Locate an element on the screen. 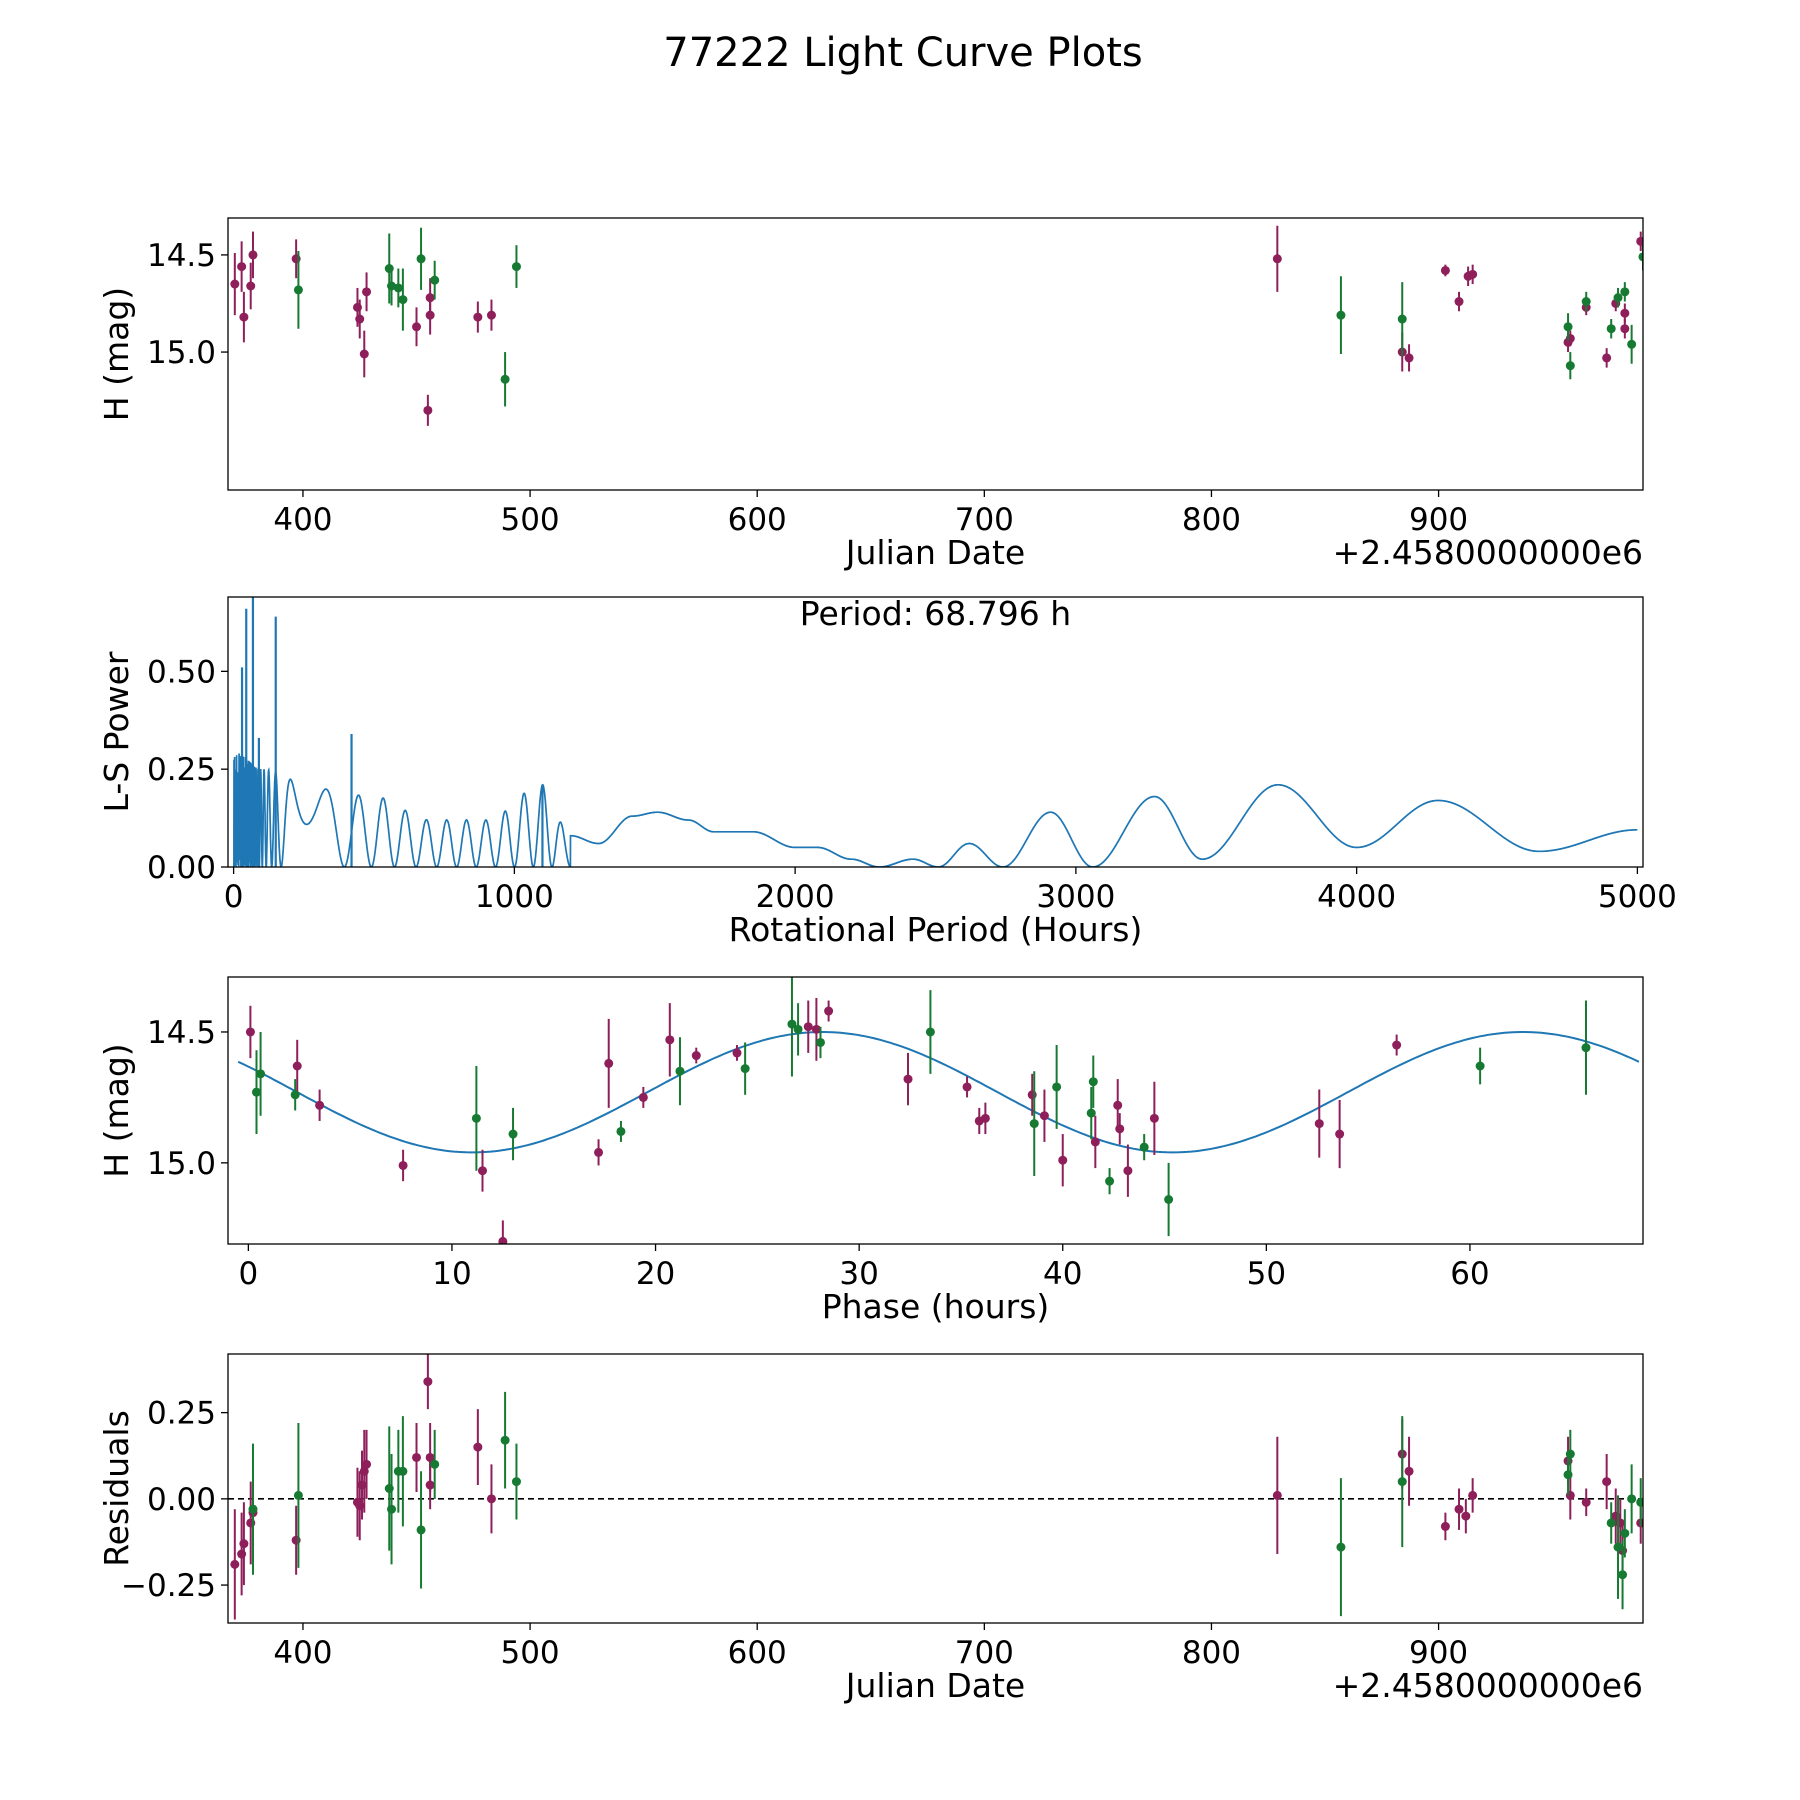 The width and height of the screenshot is (1800, 1800). x-tick-label: 20 is located at coordinates (655, 1274).